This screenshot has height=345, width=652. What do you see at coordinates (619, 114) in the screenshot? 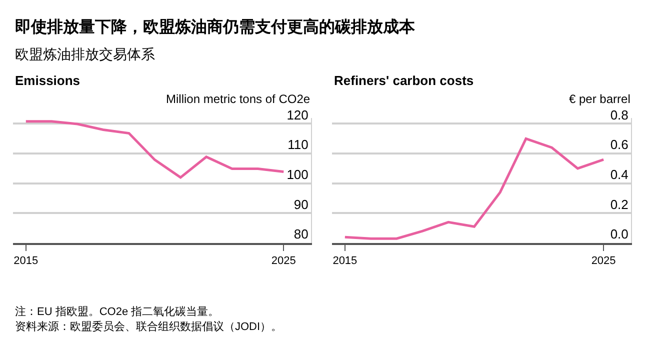
I see `y-tick-label: 0.8` at bounding box center [619, 114].